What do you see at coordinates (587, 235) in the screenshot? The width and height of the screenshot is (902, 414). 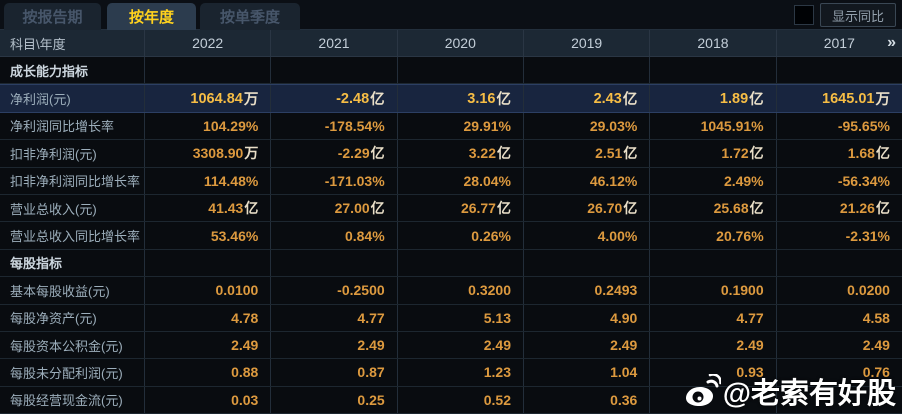 I see `value-cell: 4.00%` at bounding box center [587, 235].